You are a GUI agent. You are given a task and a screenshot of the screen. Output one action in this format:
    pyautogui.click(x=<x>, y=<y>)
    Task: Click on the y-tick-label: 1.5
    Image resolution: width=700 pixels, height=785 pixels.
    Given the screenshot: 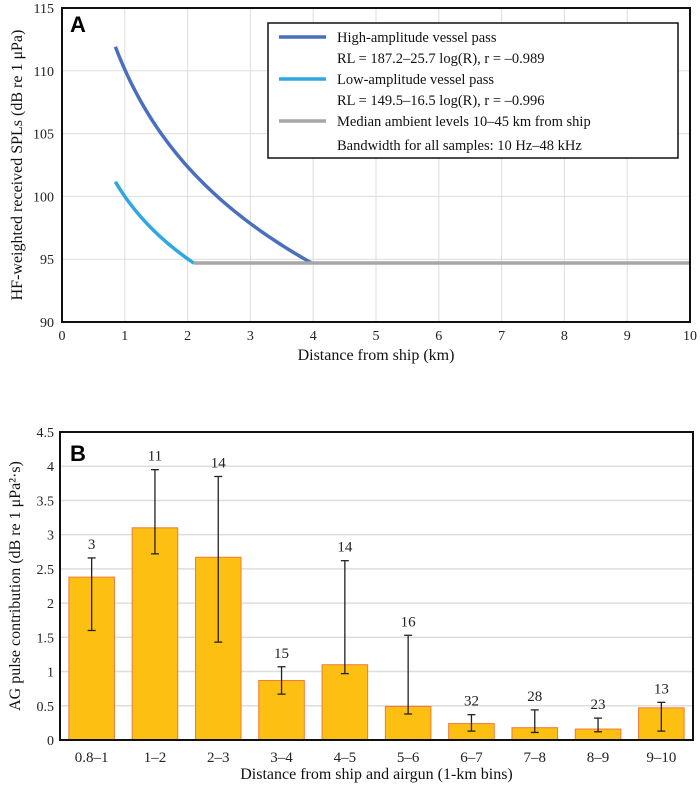 What is the action you would take?
    pyautogui.click(x=46, y=638)
    